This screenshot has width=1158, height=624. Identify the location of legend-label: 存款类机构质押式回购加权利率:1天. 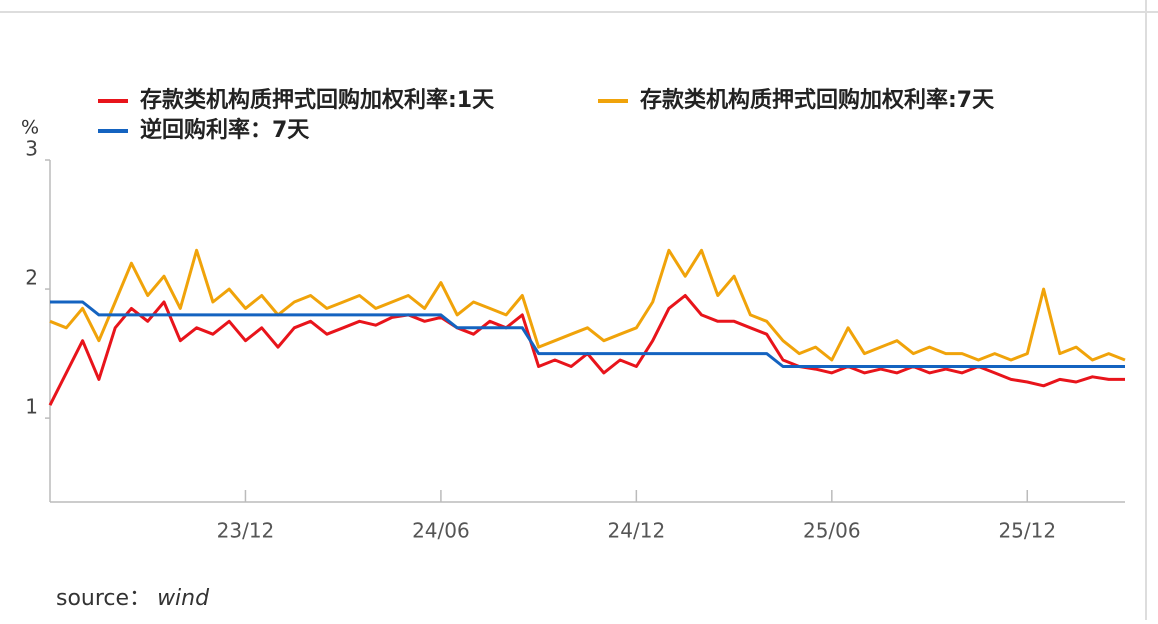
(317, 100).